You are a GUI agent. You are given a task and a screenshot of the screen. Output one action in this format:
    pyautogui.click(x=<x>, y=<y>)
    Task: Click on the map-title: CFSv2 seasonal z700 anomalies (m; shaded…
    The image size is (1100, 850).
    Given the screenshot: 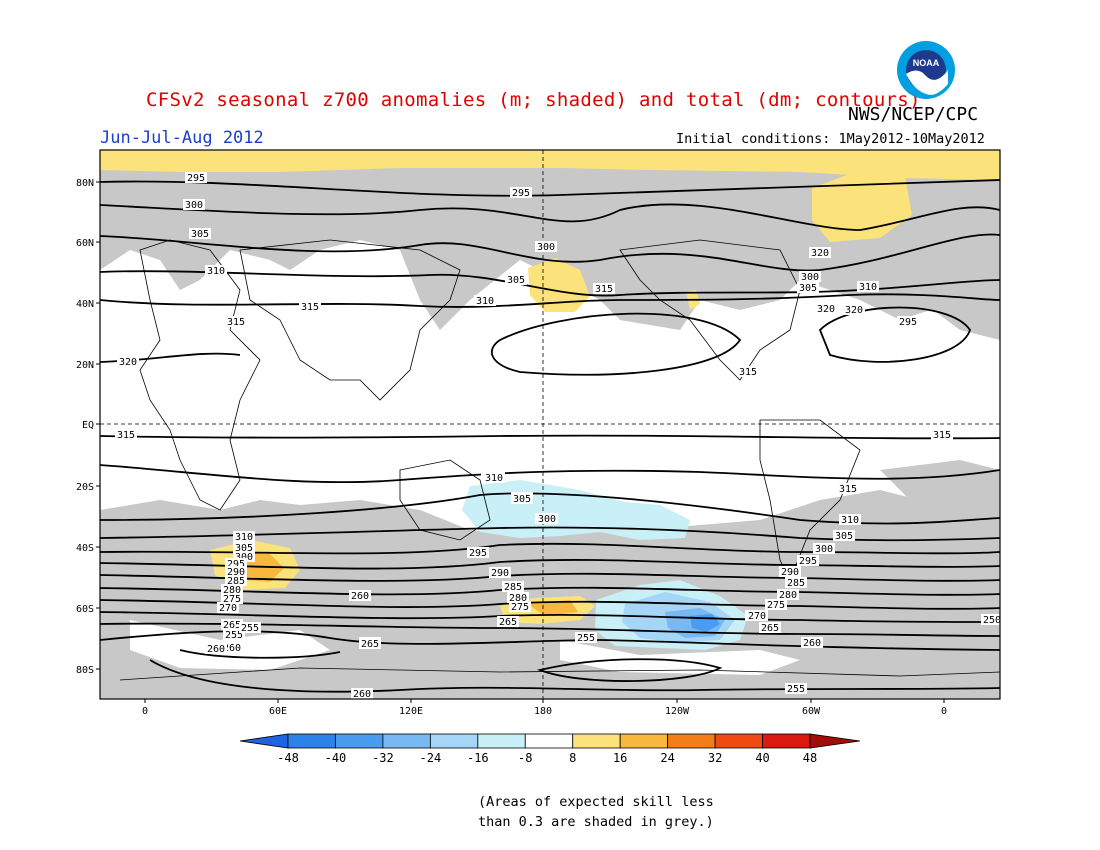 What is the action you would take?
    pyautogui.click(x=533, y=100)
    